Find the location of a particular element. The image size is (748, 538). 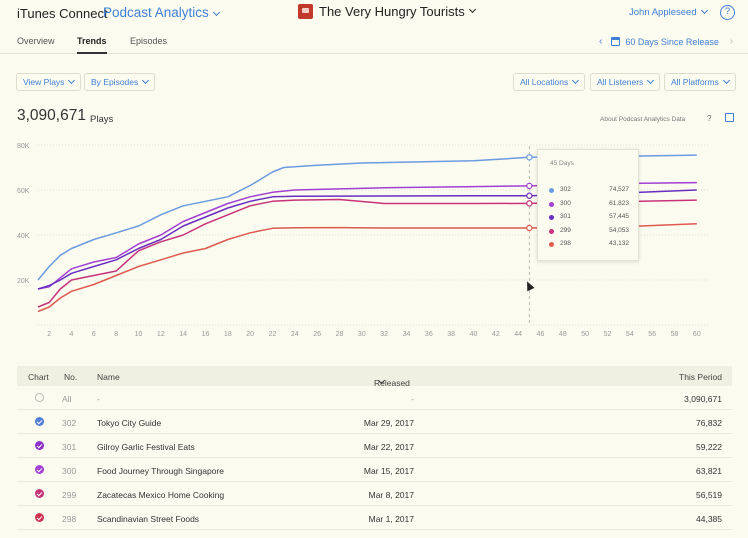

x-tick-label: 32 is located at coordinates (384, 334).